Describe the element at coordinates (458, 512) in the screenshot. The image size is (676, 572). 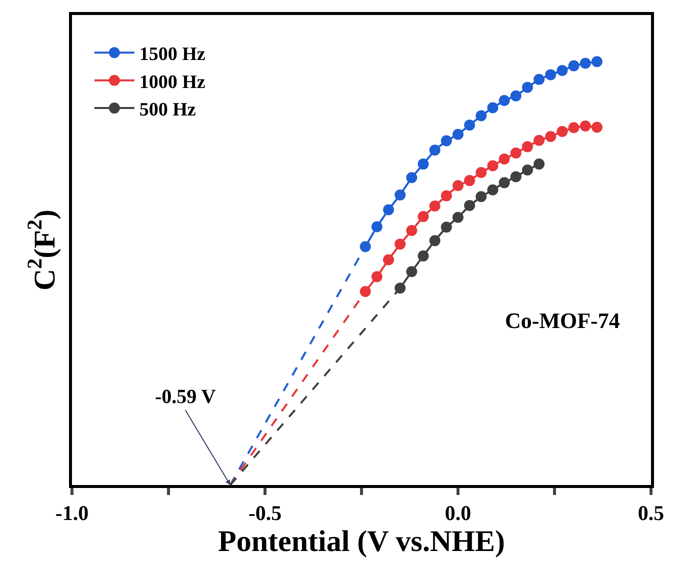
I see `x-tick-label: 0.0` at that location.